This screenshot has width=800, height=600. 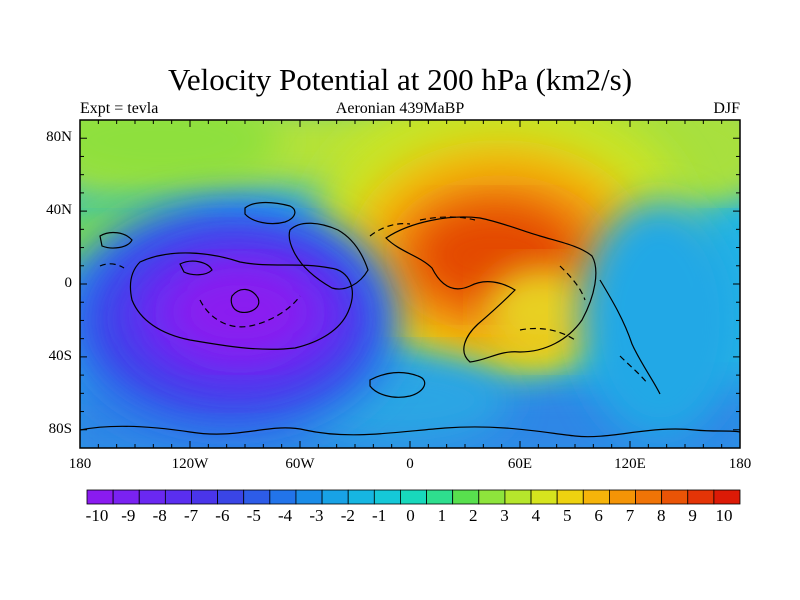 What do you see at coordinates (536, 515) in the screenshot?
I see `colorbar-label: 4` at bounding box center [536, 515].